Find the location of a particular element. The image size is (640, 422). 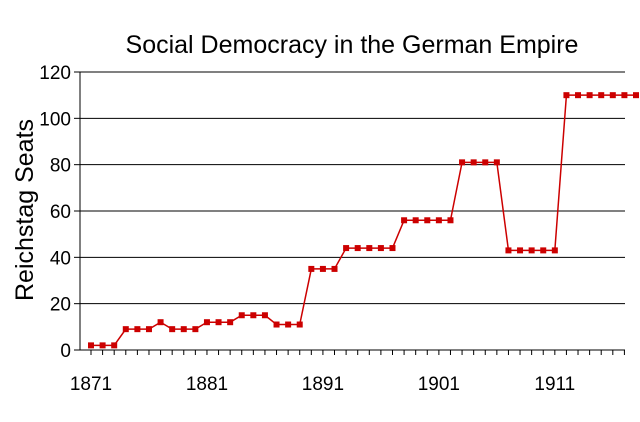

x-tick-label: 1871 is located at coordinates (91, 384).